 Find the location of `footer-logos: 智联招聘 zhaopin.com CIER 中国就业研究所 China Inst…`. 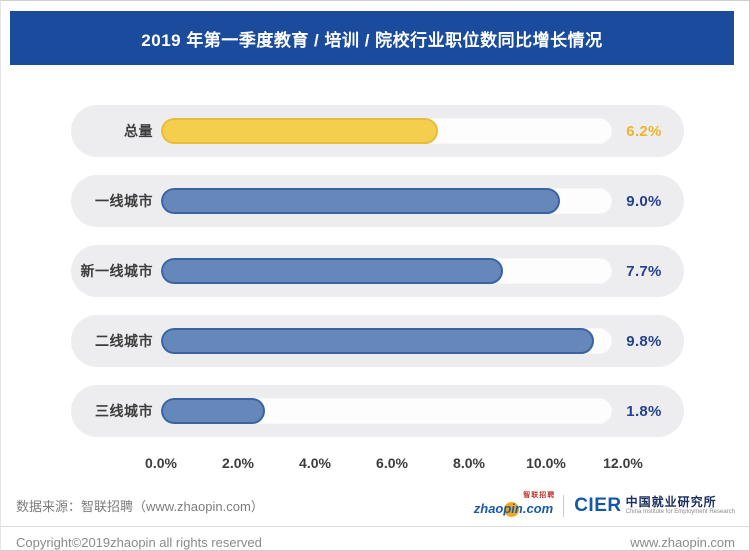

footer-logos: 智联招聘 zhaopin.com CIER 中国就业研究所 China Inst… is located at coordinates (604, 505).